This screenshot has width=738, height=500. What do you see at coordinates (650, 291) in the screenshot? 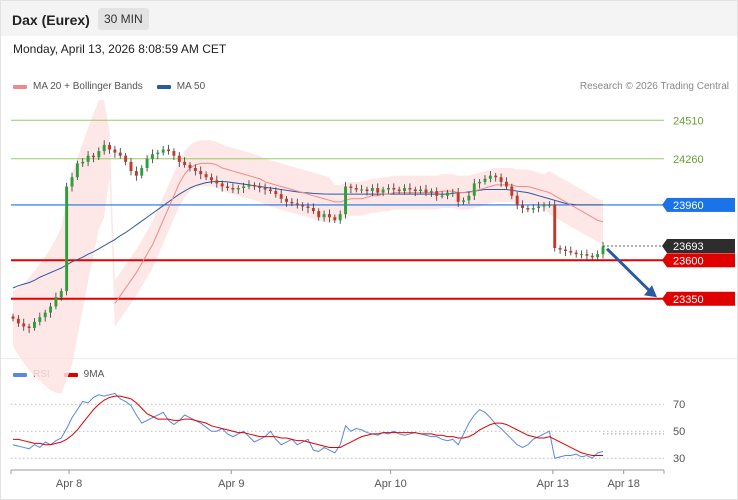
I see `projection-arrowhead` at bounding box center [650, 291].